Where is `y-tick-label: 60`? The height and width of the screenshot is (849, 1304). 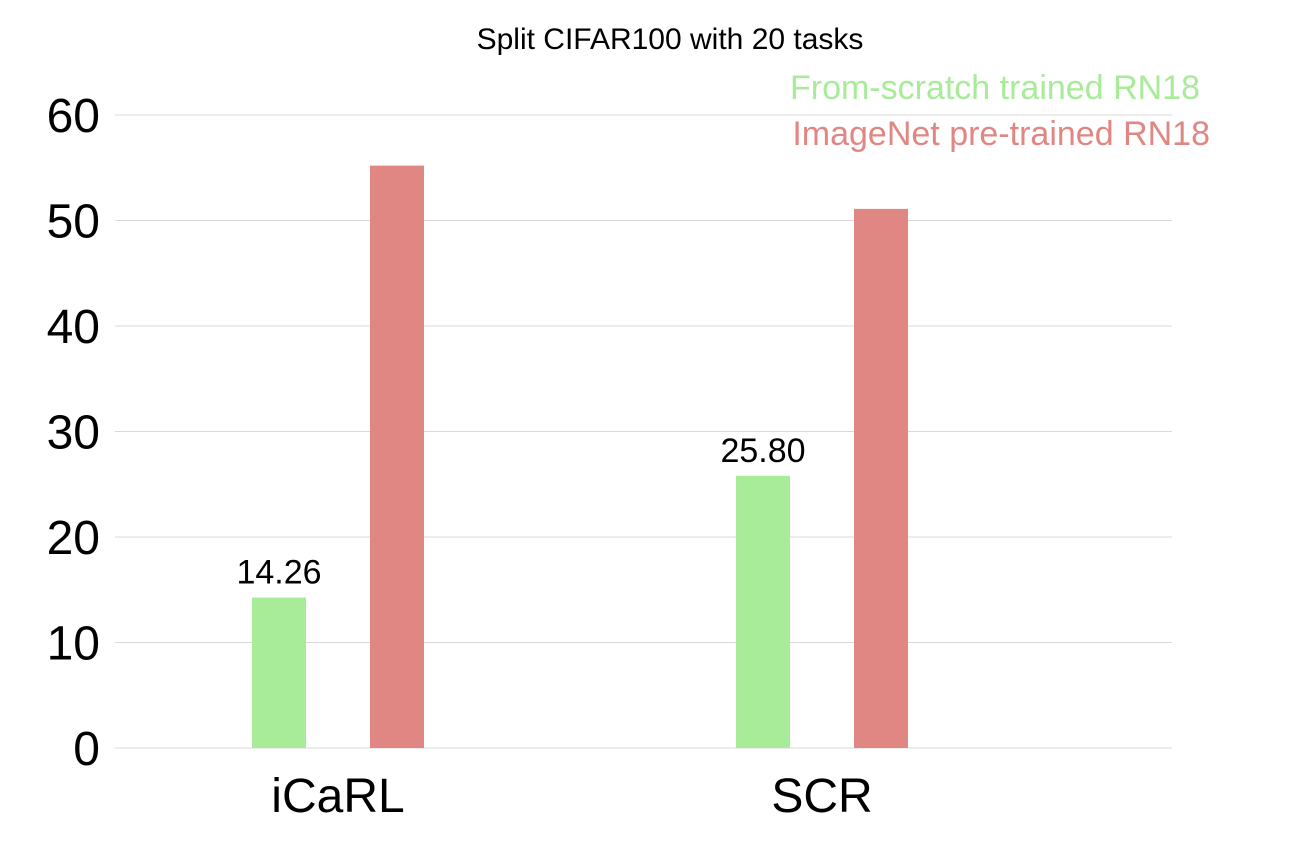
y-tick-label: 60 is located at coordinates (73, 116).